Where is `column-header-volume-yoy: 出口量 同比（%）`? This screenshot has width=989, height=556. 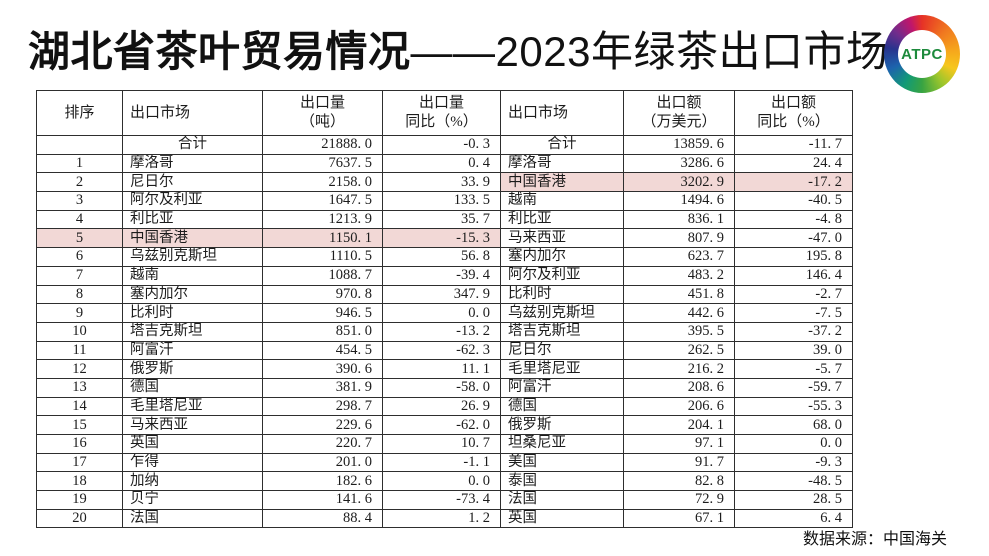 column-header-volume-yoy: 出口量 同比（%） is located at coordinates (441, 113).